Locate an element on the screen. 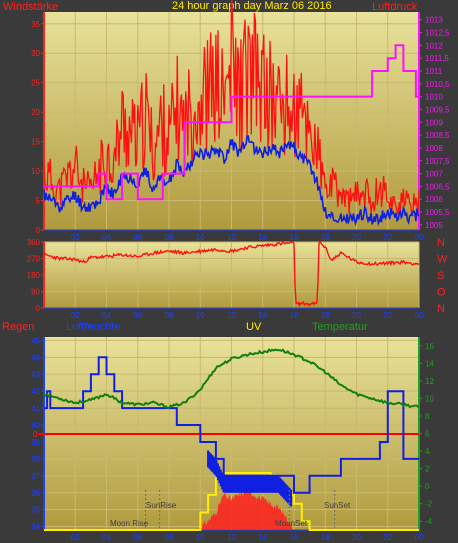  y-tick-label: 180 is located at coordinates (34, 275).